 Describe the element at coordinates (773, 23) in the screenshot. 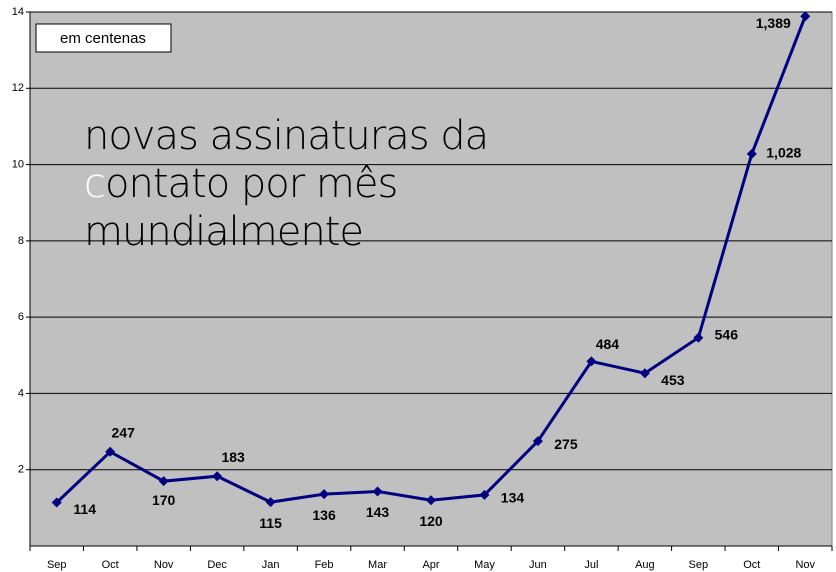

I see `data-label: 1,389` at that location.